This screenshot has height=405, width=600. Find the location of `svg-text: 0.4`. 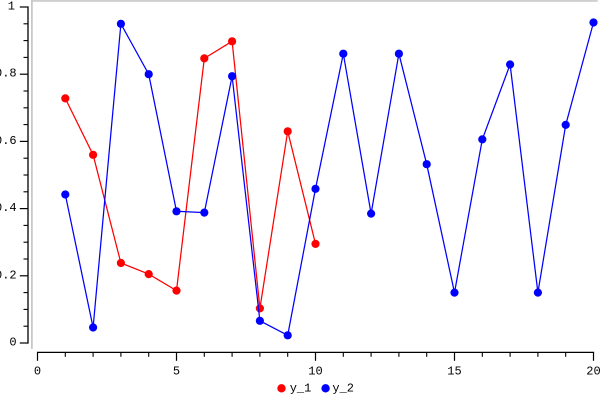

svg-text: 0.4 is located at coordinates (8, 208).